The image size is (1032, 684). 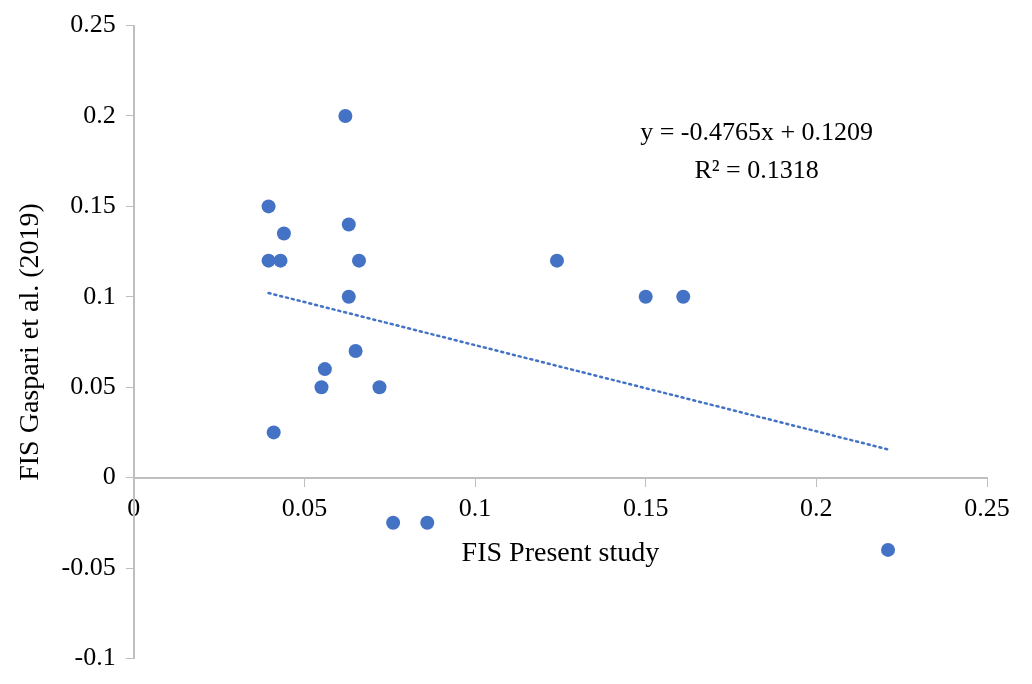 What do you see at coordinates (304, 508) in the screenshot?
I see `x-tick-label: 0.05` at bounding box center [304, 508].